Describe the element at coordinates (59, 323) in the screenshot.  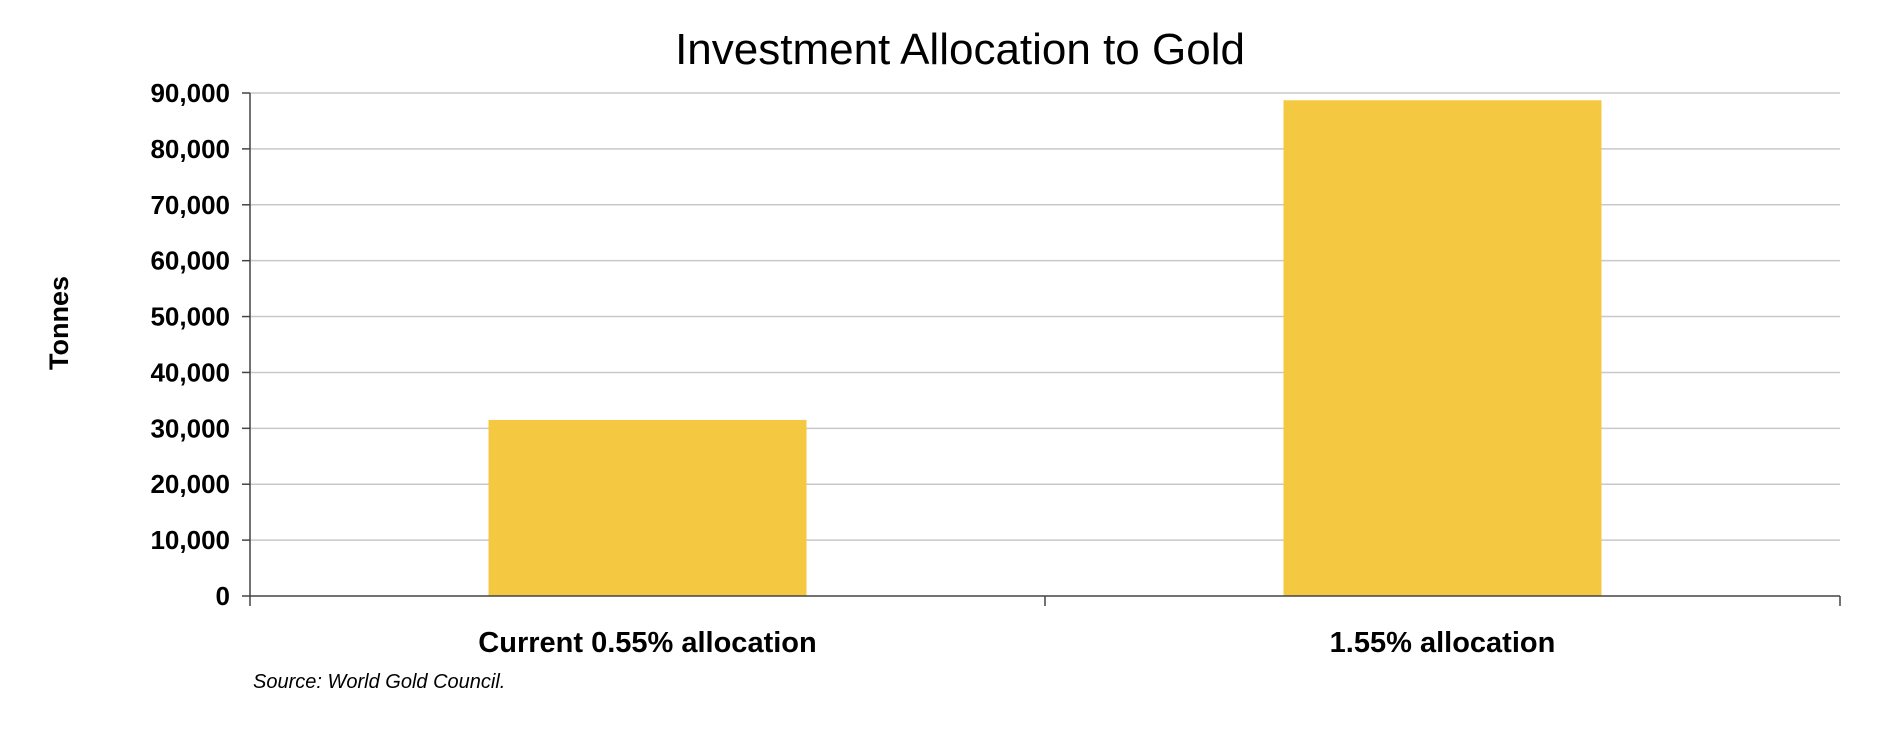
I see `y-axis-title: Tonnes` at that location.